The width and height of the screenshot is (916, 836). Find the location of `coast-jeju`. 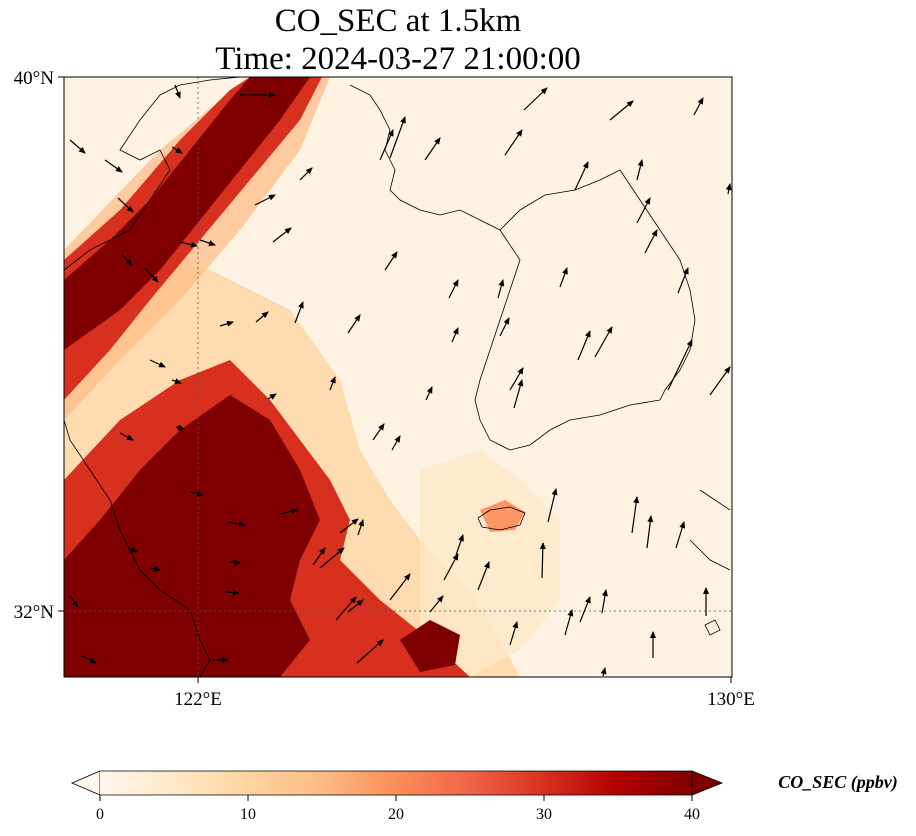

coast-jeju is located at coordinates (501, 518).